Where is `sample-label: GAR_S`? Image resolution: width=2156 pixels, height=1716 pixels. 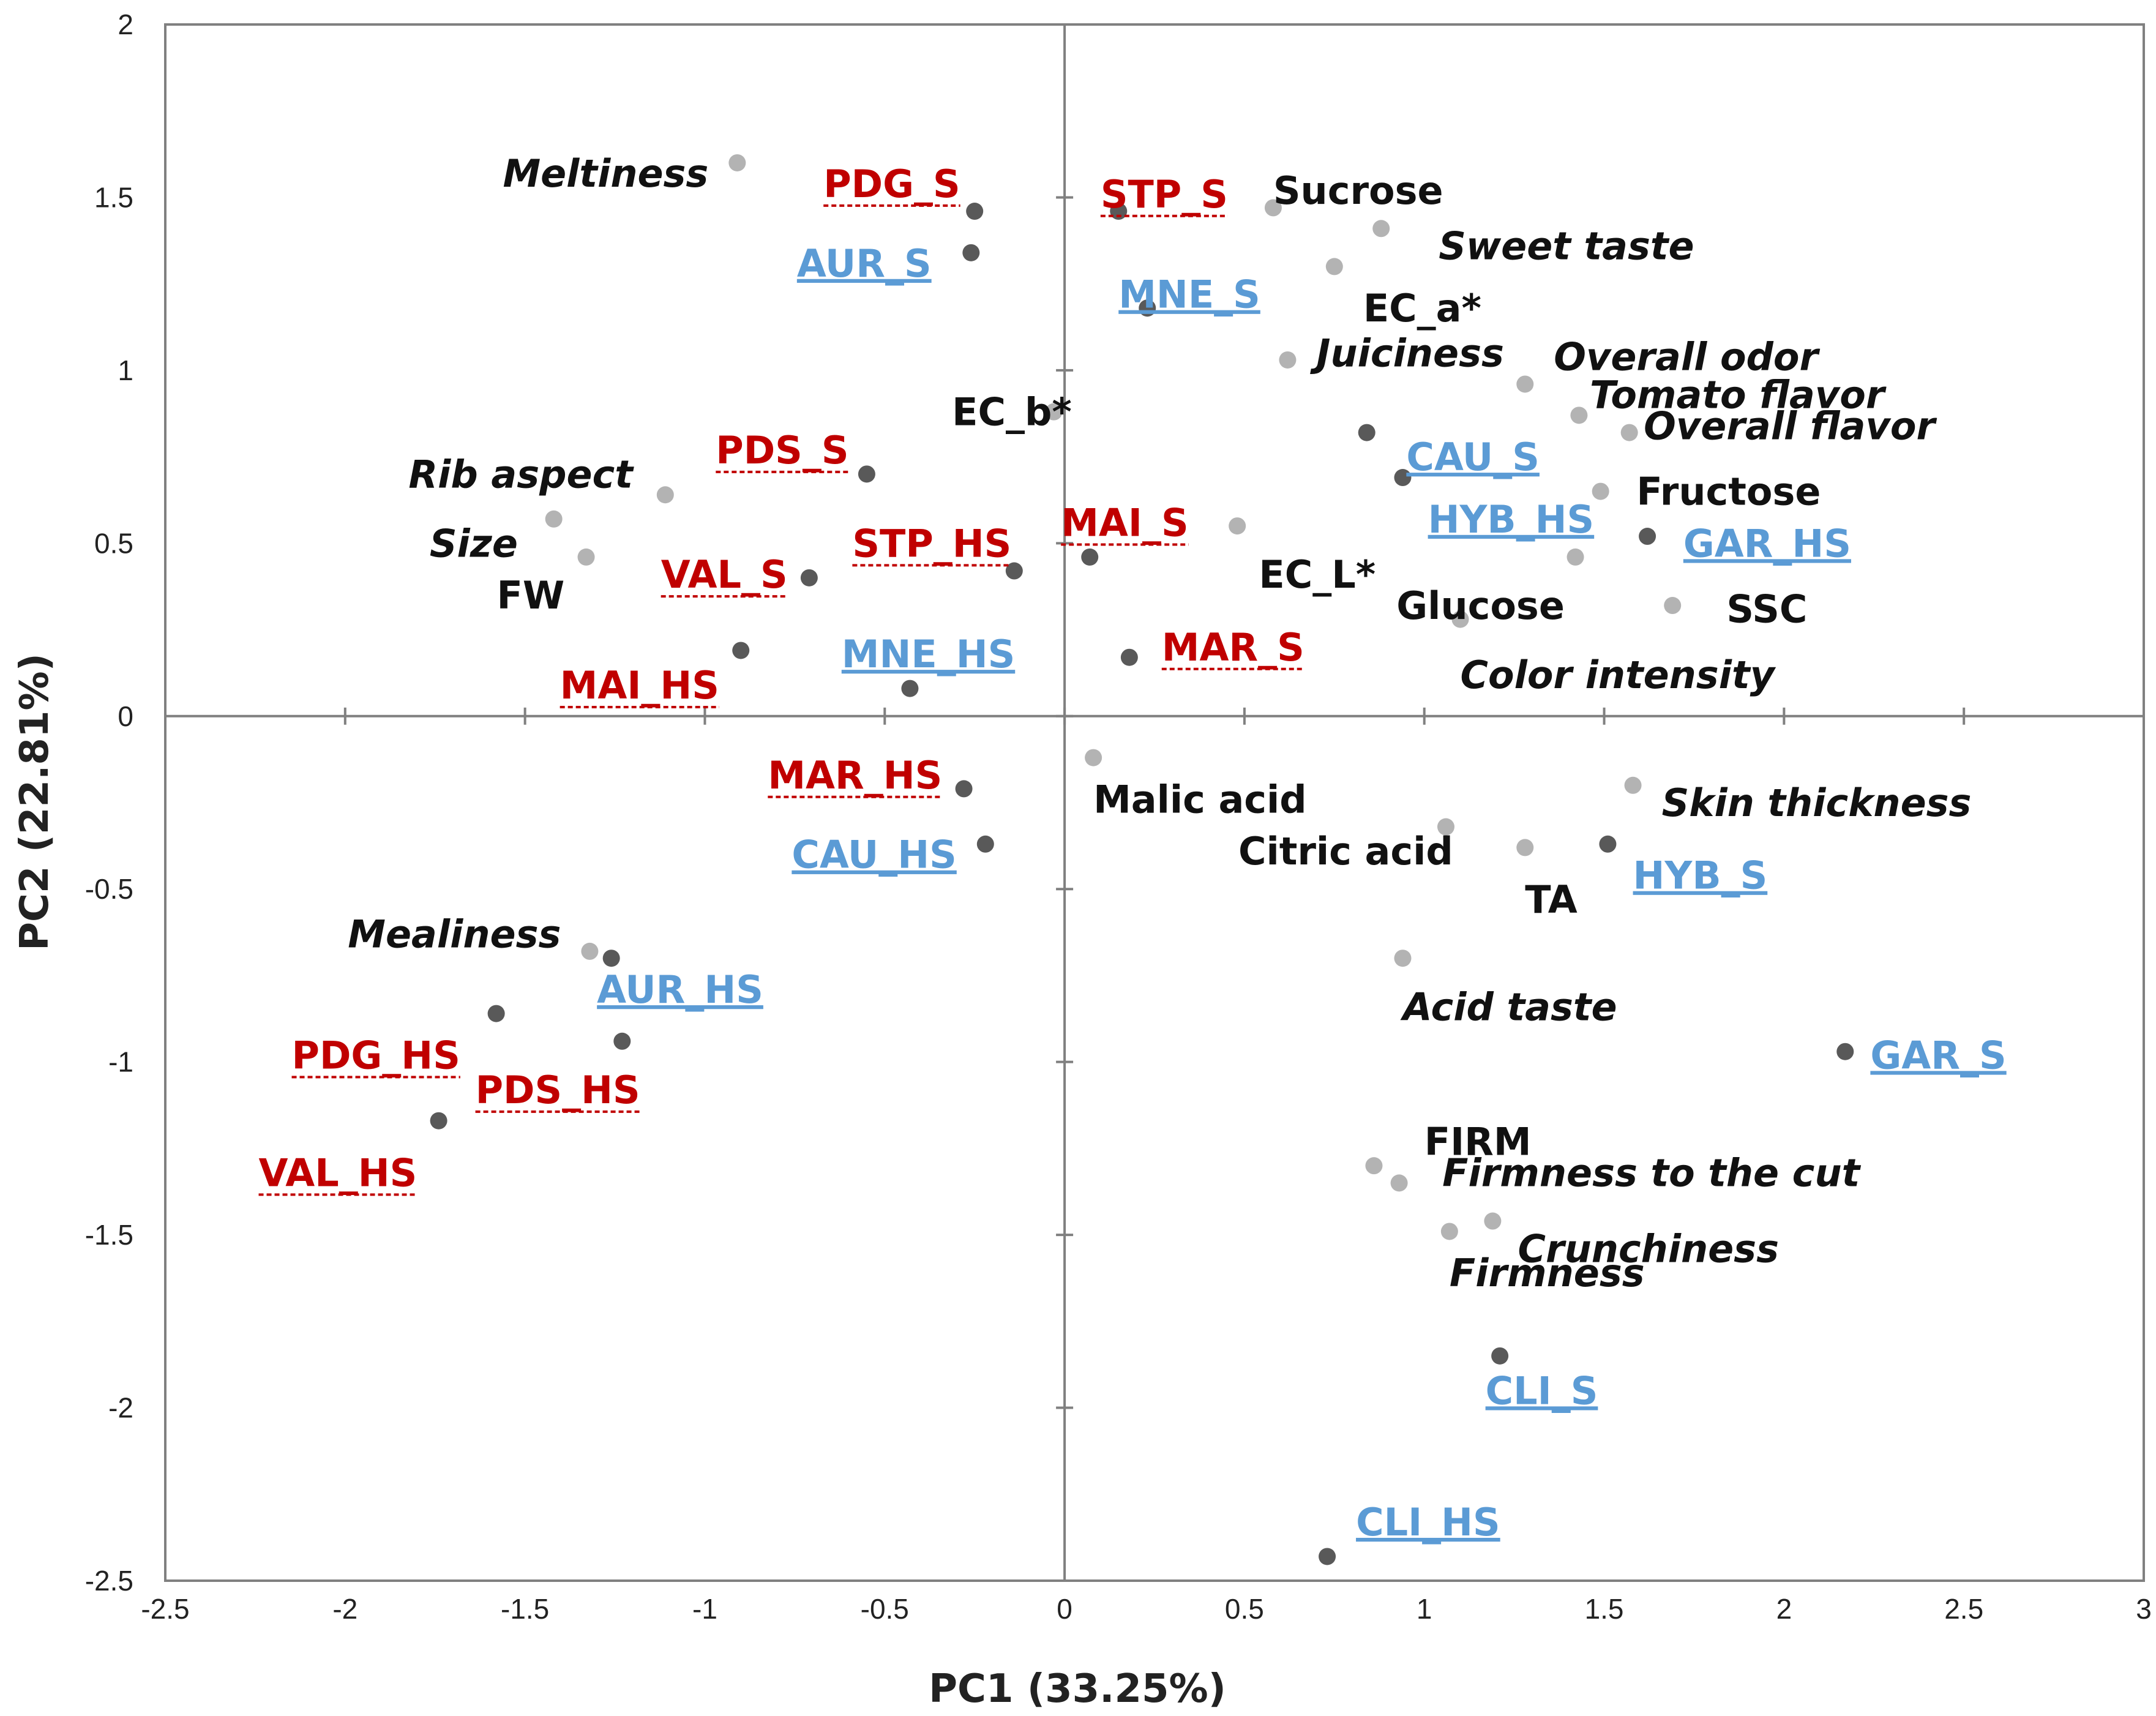 sample-label: GAR_S is located at coordinates (1938, 1055).